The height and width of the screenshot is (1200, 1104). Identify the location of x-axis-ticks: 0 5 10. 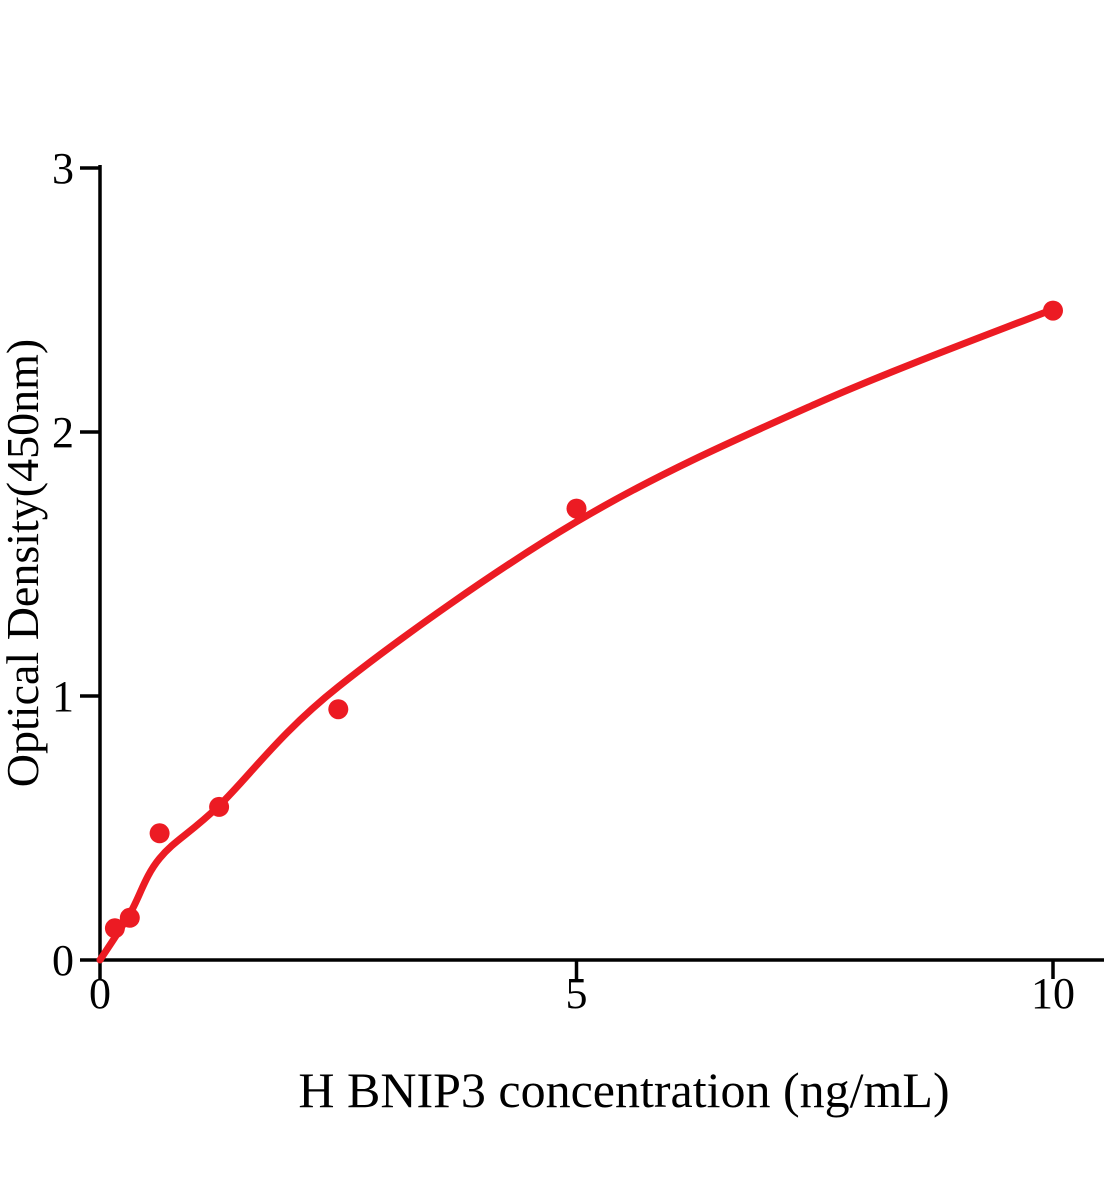
(582, 989).